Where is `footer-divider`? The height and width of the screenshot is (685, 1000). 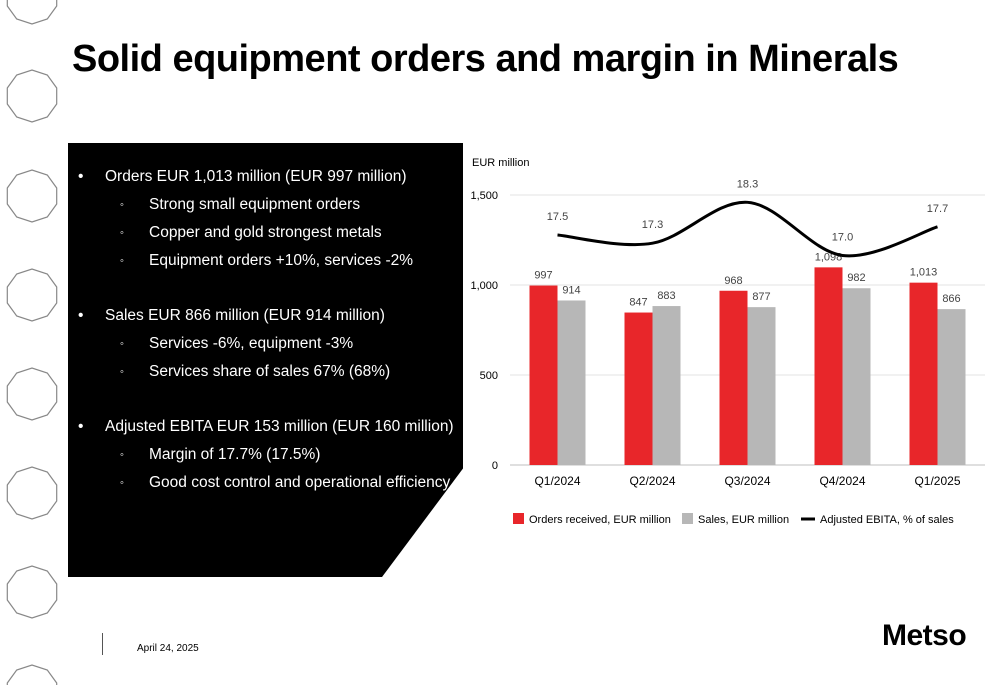
footer-divider is located at coordinates (102, 644).